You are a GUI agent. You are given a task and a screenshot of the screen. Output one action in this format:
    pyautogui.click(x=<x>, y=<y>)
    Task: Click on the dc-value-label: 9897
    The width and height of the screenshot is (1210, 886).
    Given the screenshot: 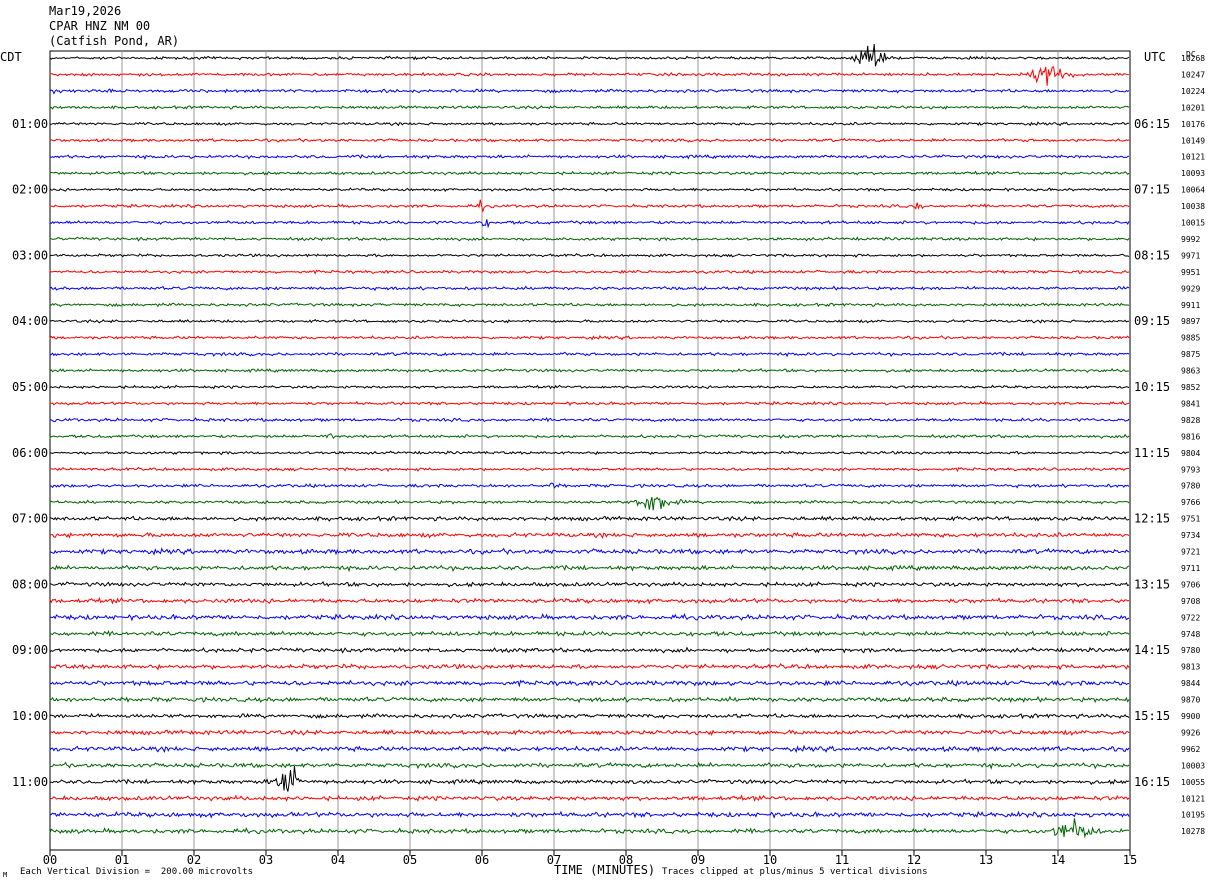 What is the action you would take?
    pyautogui.click(x=1190, y=321)
    